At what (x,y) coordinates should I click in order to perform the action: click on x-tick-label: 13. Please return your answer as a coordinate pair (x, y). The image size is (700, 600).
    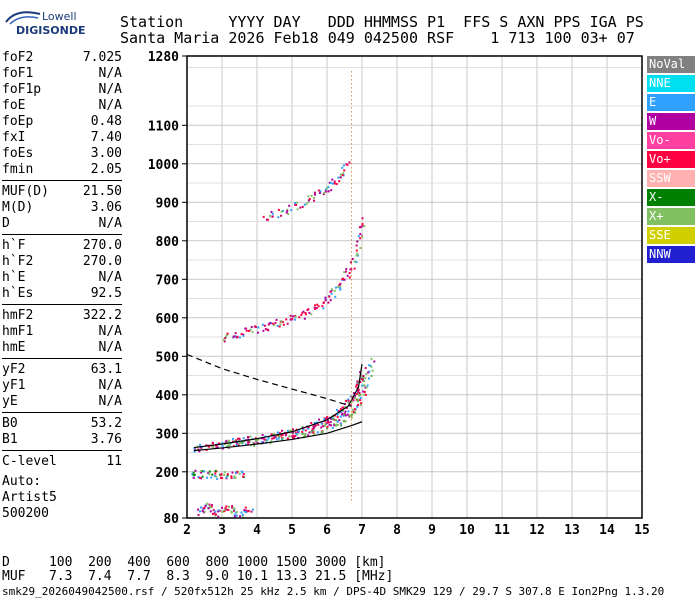
    Looking at the image, I should click on (572, 530).